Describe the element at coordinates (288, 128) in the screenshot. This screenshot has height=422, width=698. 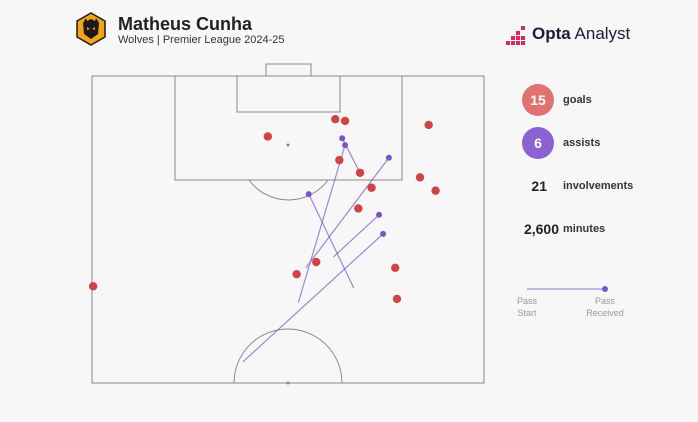
I see `penalty-area` at that location.